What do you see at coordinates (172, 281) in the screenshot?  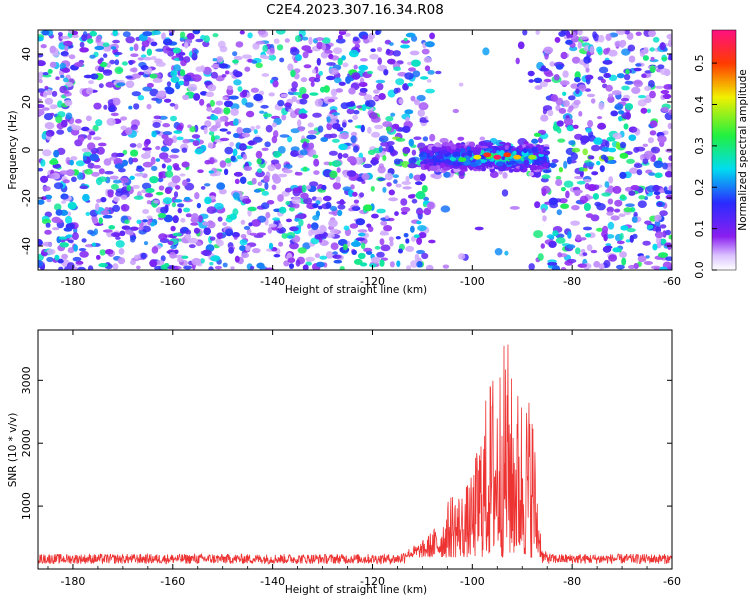 I see `x-tick-label: -160` at bounding box center [172, 281].